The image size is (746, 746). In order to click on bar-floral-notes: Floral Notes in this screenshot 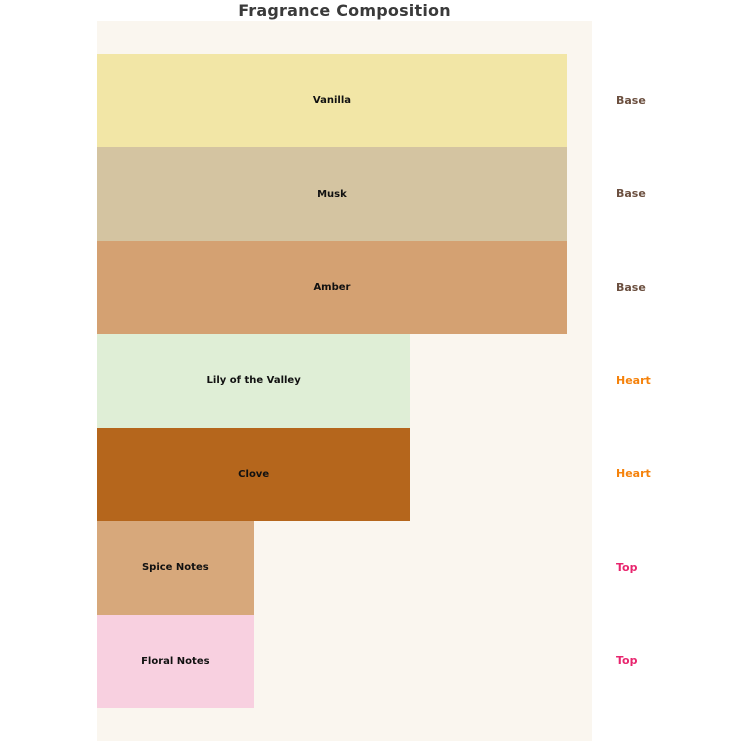, I will do `click(175, 661)`.